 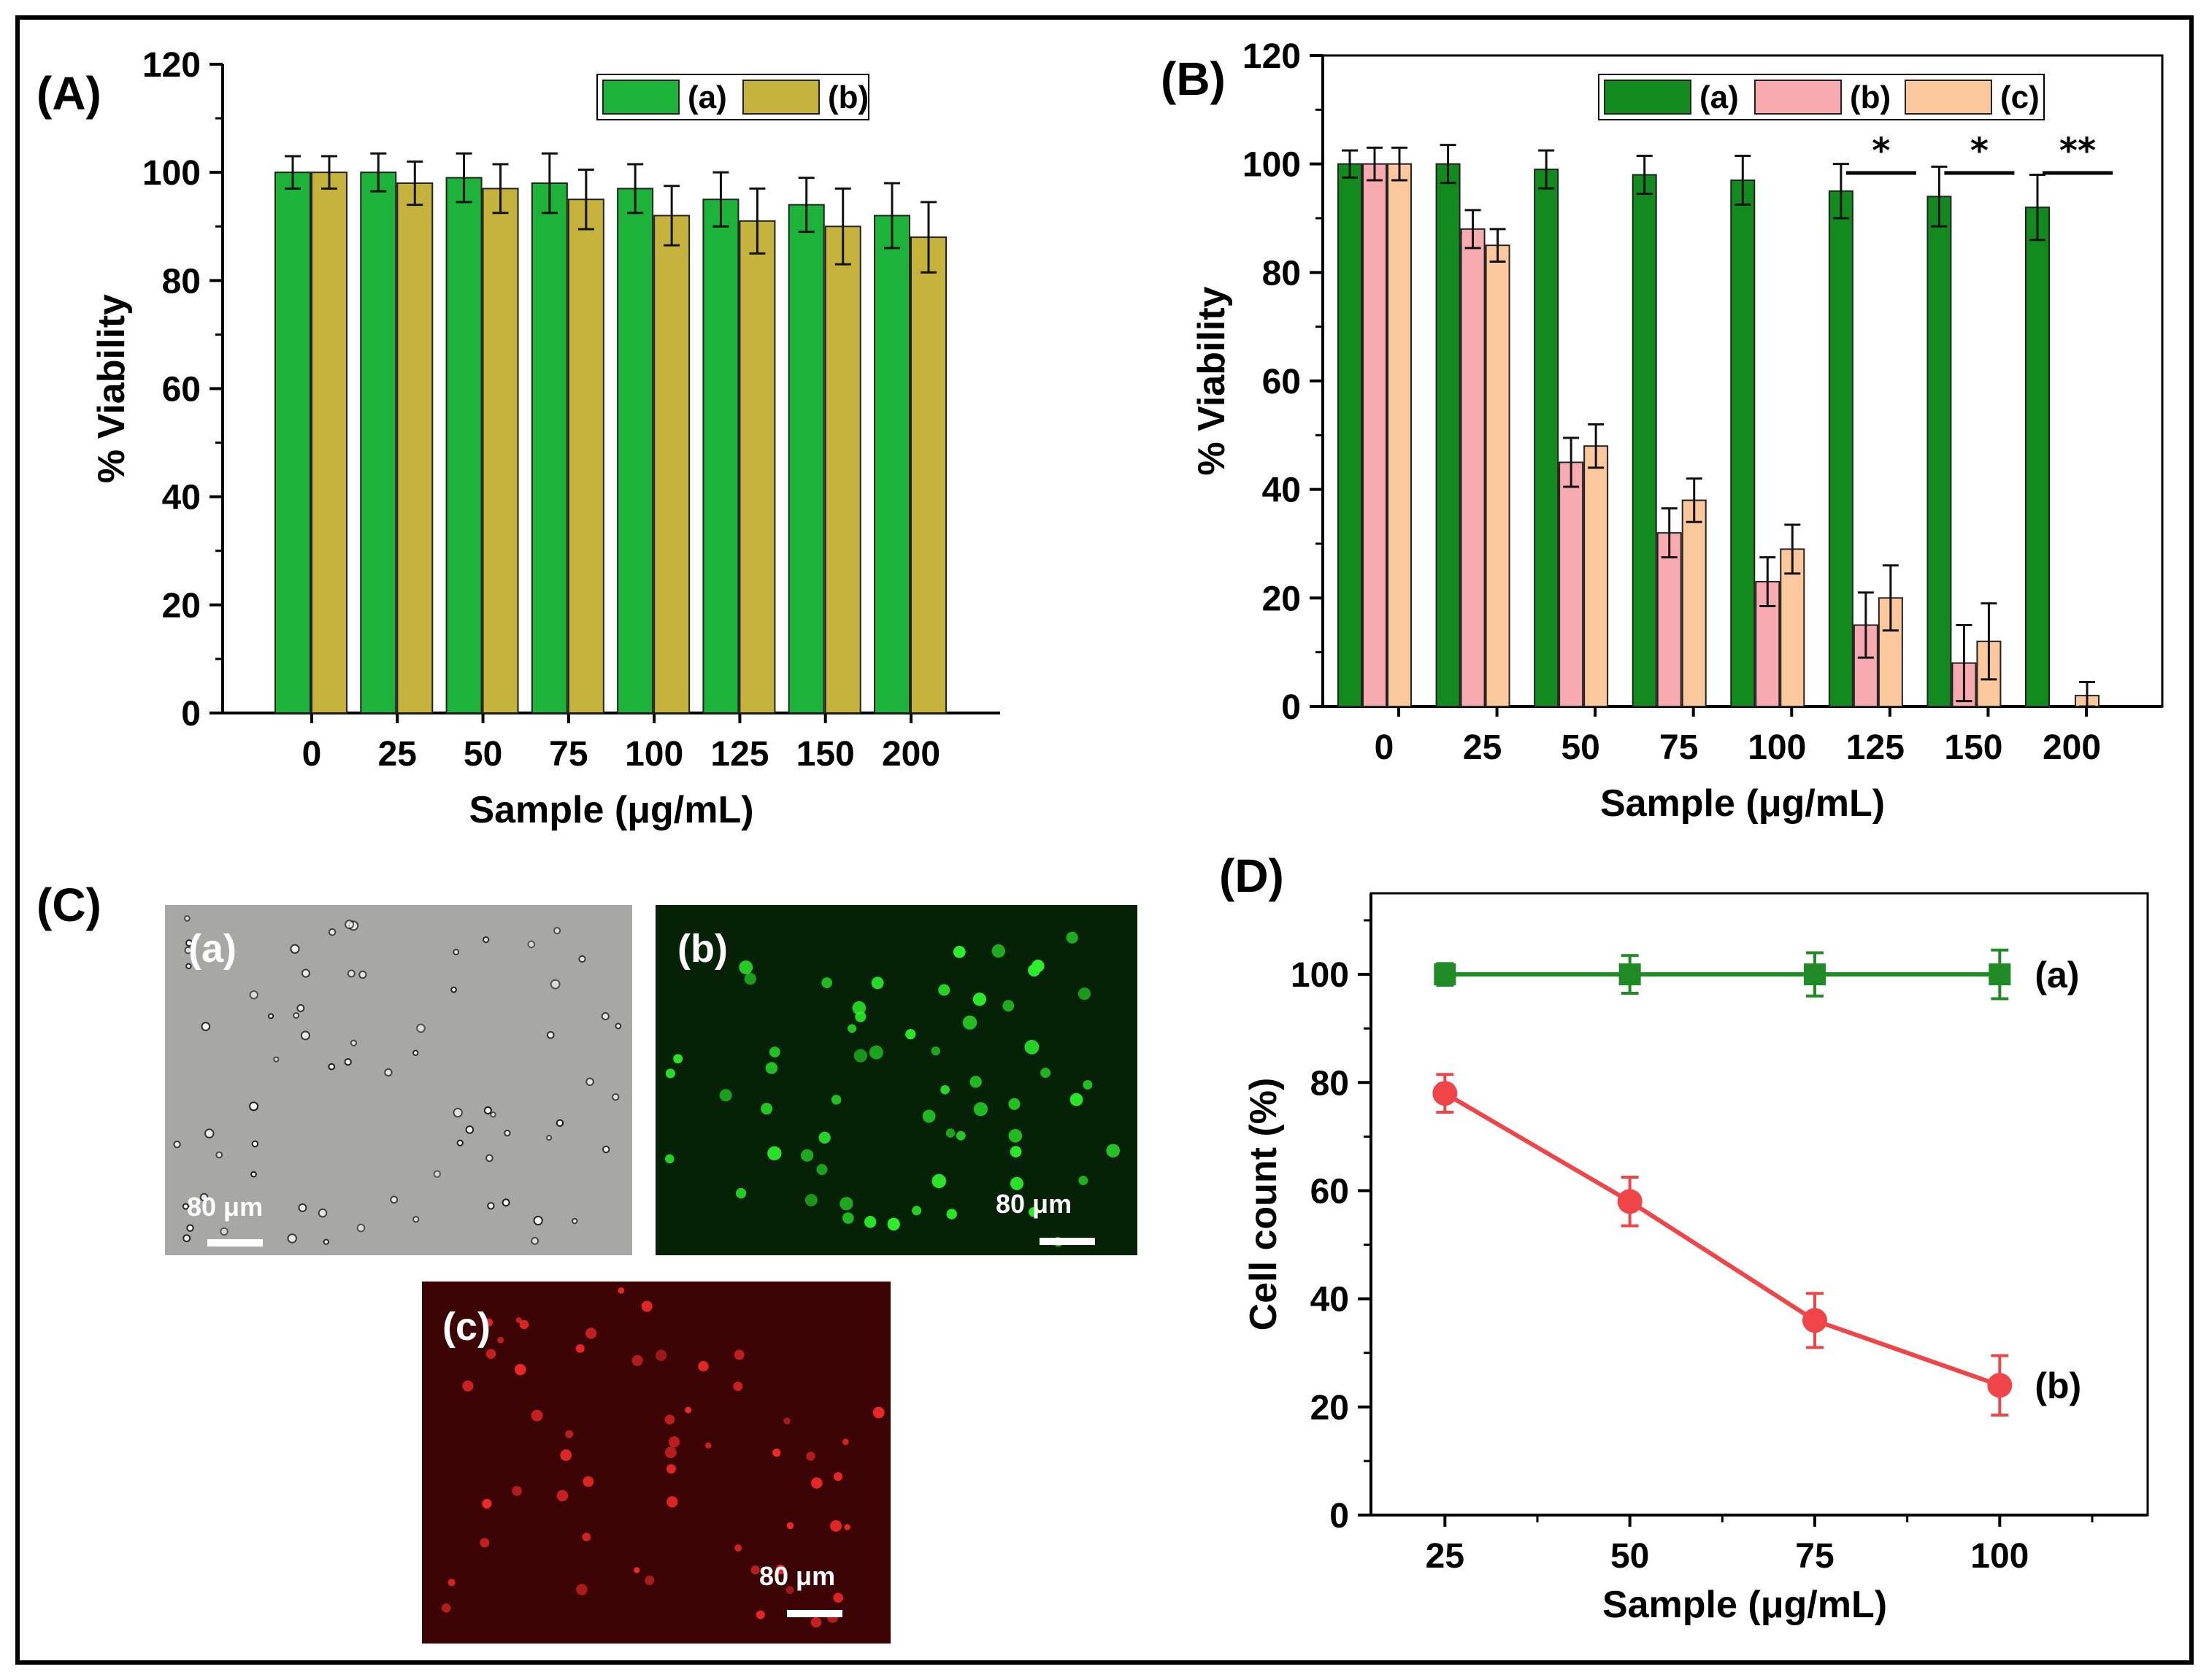 What do you see at coordinates (2072, 747) in the screenshot?
I see `x-tick-label: 200` at bounding box center [2072, 747].